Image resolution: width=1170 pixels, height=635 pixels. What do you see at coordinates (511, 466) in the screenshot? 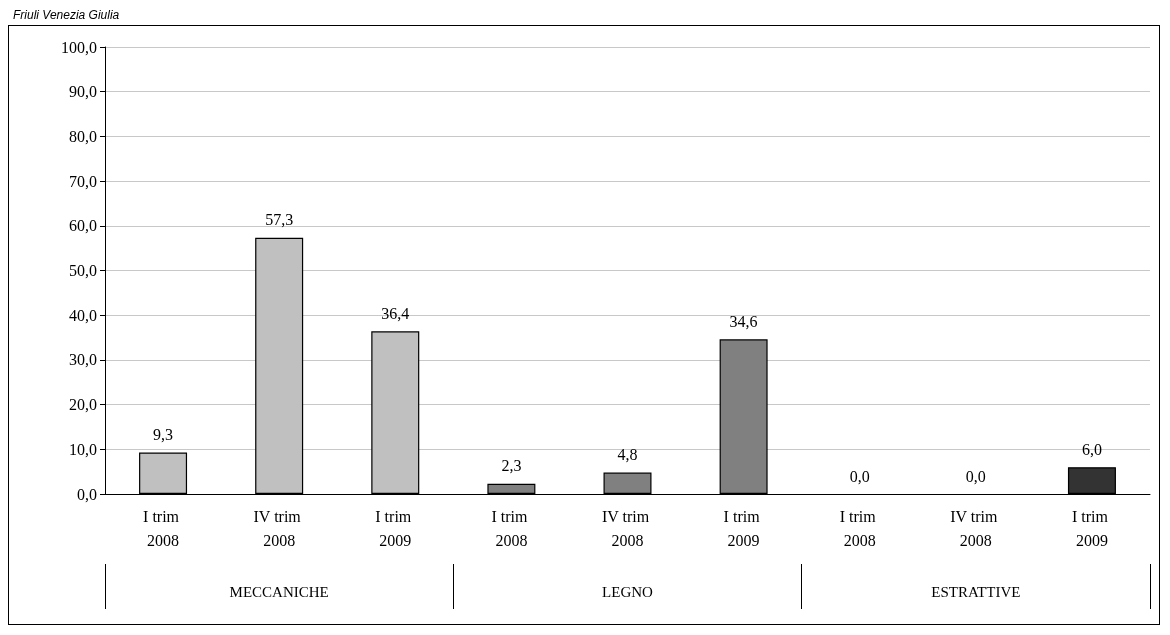
I see `data-label: 2,3` at bounding box center [511, 466].